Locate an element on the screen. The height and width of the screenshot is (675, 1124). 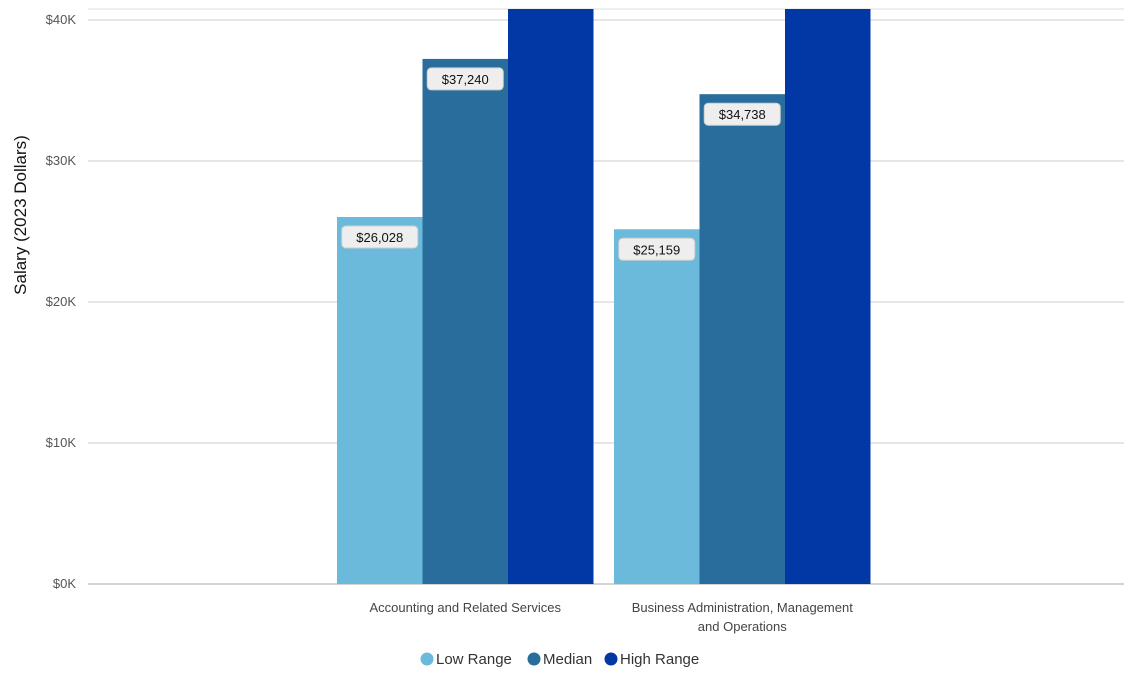
legend-item: High Range is located at coordinates (651, 659).